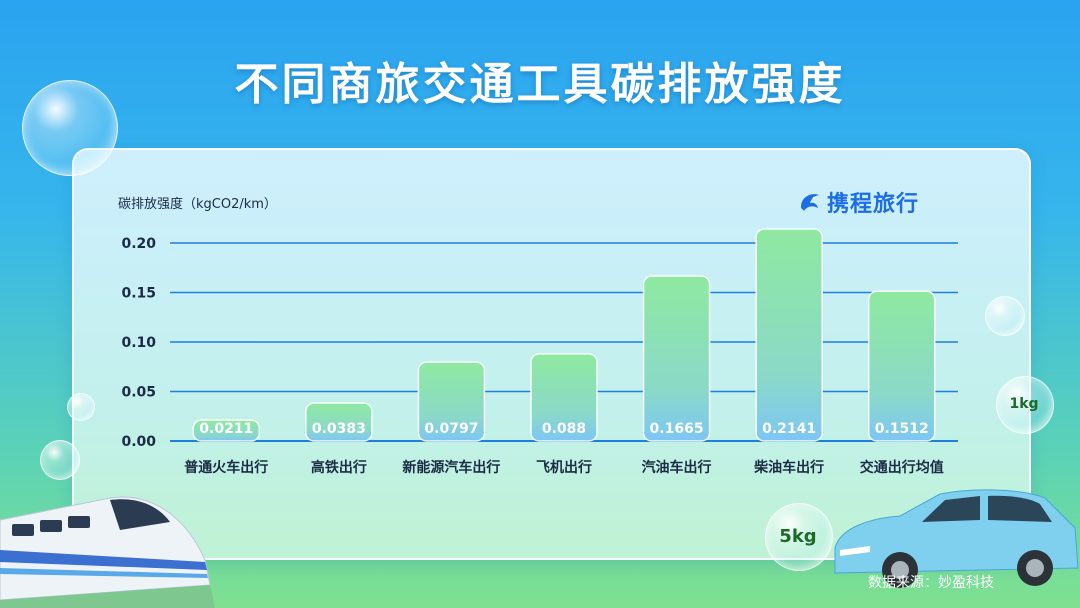 The height and width of the screenshot is (608, 1080). I want to click on bar-value-label: 0.0211, so click(226, 429).